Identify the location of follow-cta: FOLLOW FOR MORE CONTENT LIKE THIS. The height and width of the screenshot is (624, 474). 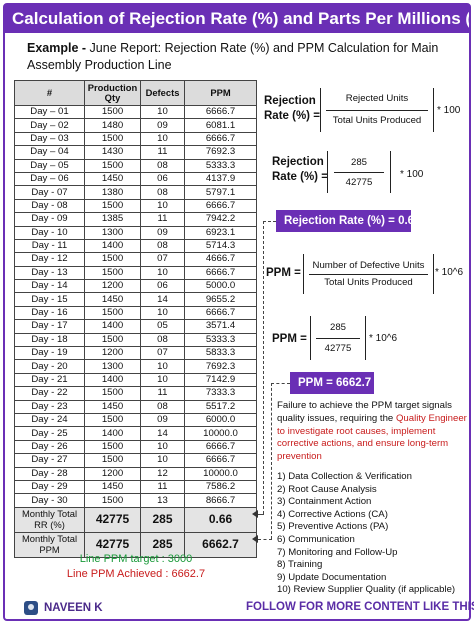
(360, 607).